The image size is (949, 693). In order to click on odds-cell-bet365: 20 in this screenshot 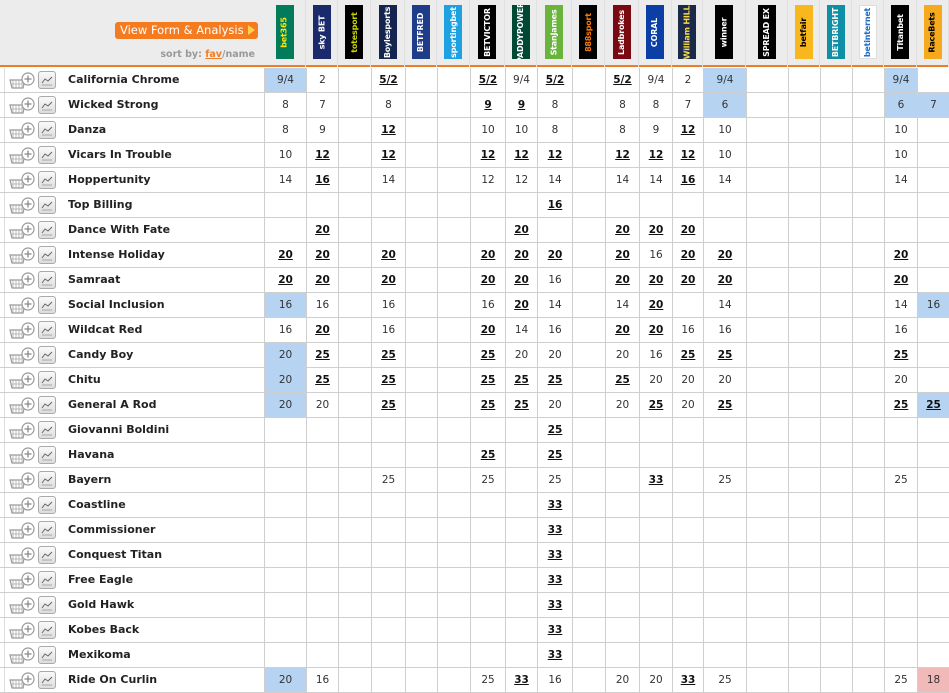, I will do `click(285, 255)`.